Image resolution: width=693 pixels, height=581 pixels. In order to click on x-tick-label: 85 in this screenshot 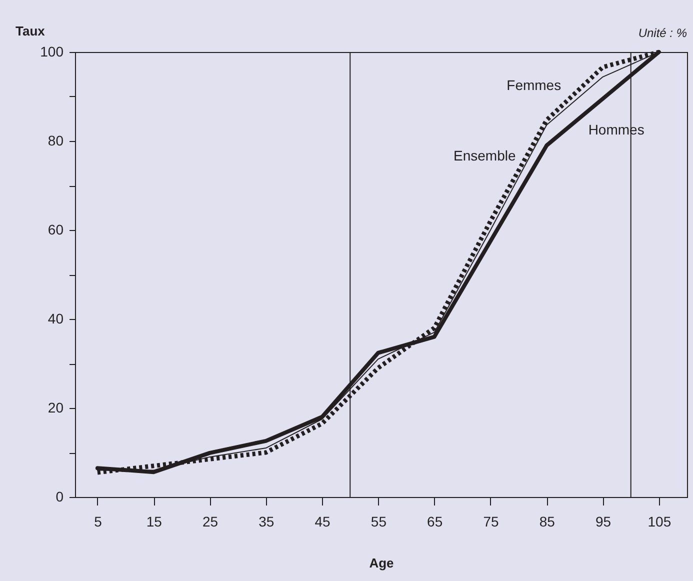, I will do `click(547, 522)`.